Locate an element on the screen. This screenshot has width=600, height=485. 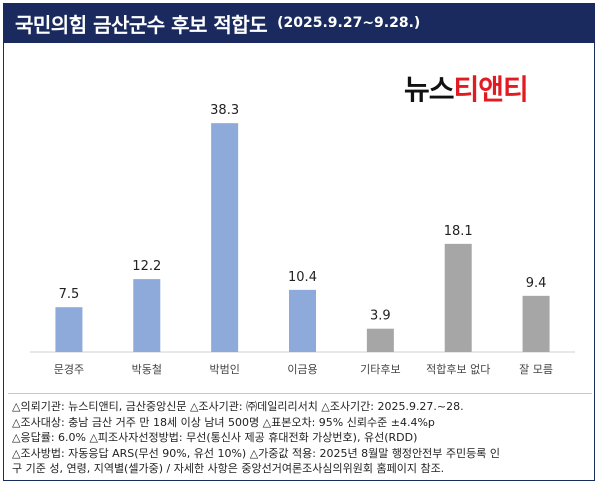
bar-value-label: 7.5 is located at coordinates (69, 294).